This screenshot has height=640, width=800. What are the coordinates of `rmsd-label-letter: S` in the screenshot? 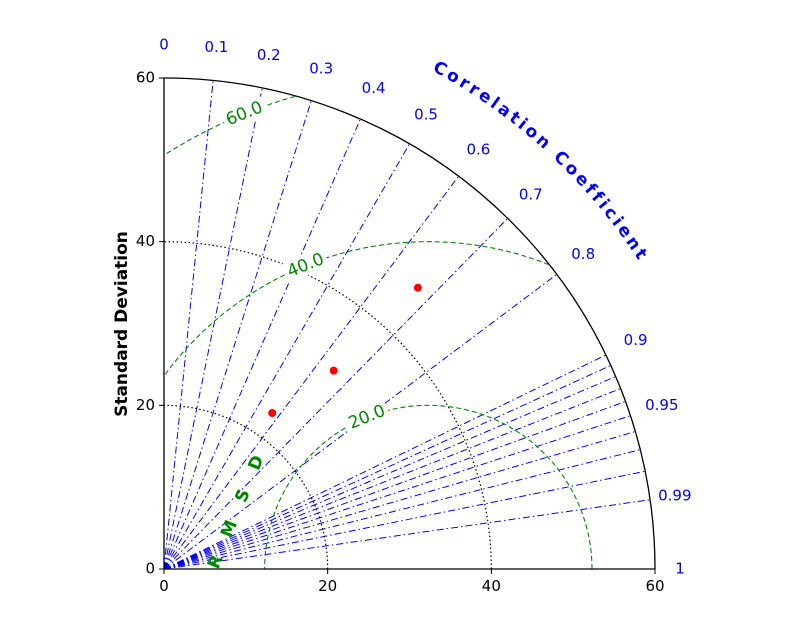 It's located at (242, 496).